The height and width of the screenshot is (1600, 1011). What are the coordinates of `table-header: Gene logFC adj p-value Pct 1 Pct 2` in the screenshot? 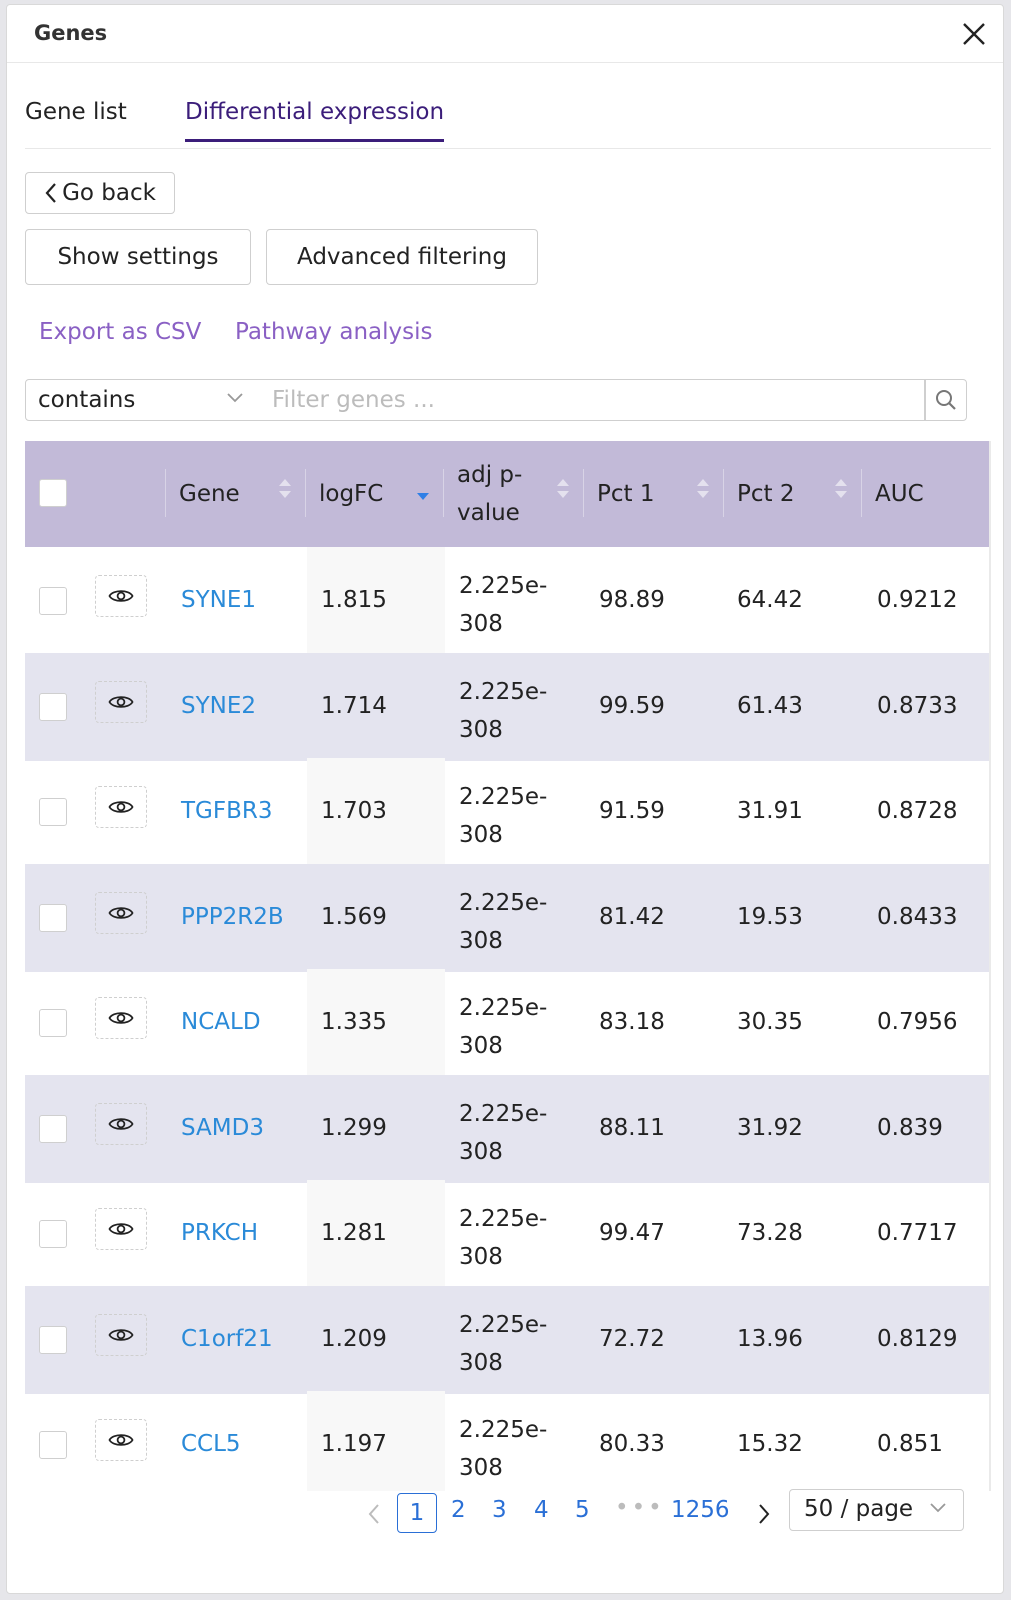 It's located at (508, 494).